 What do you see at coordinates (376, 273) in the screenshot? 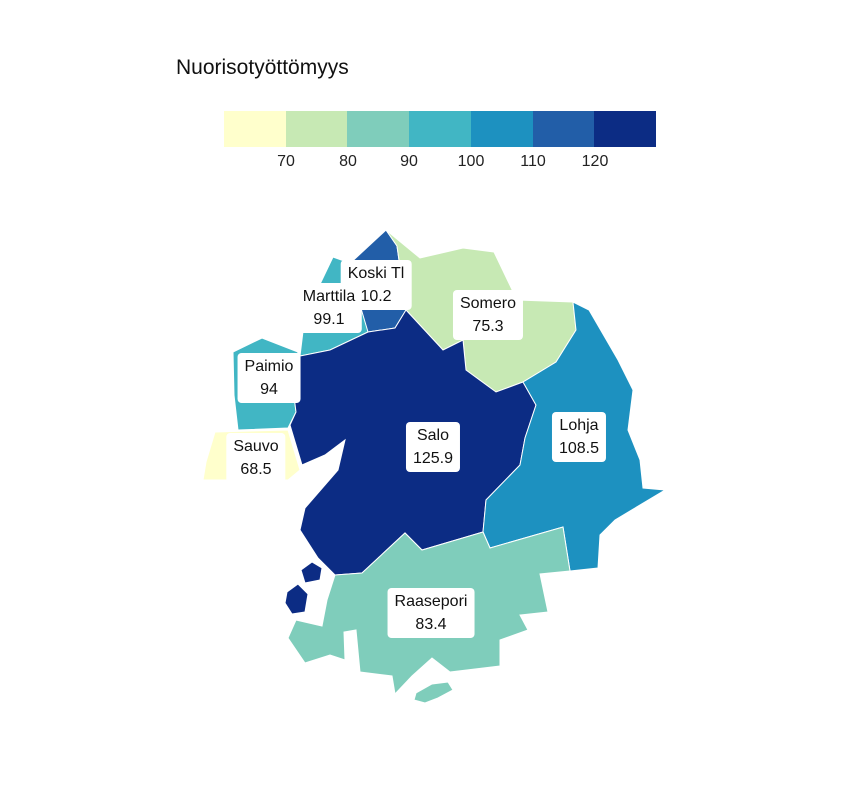
I see `label-name: Koski Tl` at bounding box center [376, 273].